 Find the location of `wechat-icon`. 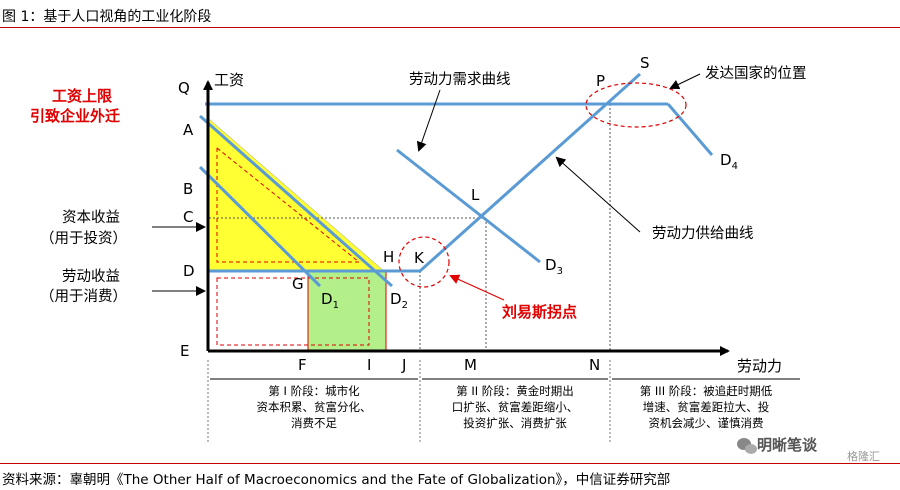

wechat-icon is located at coordinates (747, 446).